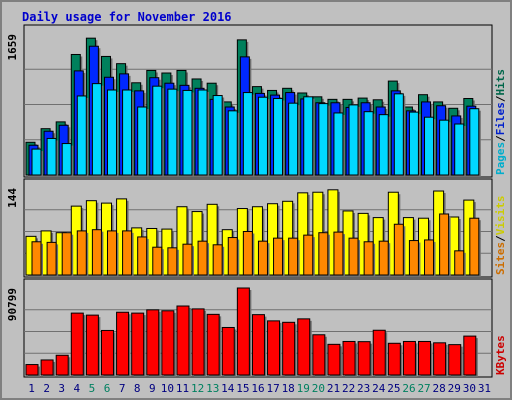 The image size is (512, 400). What do you see at coordinates (303, 388) in the screenshot?
I see `x-tick-label: 19` at bounding box center [303, 388].